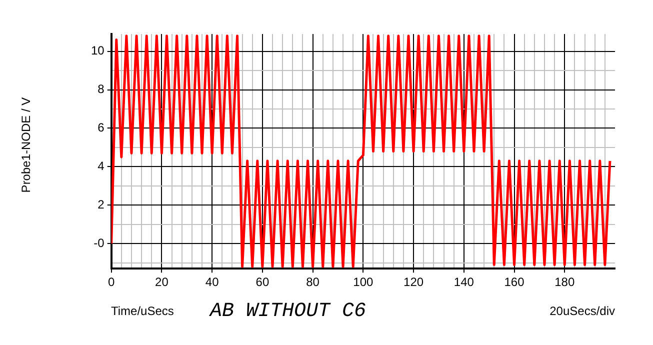 This screenshot has height=345, width=653. What do you see at coordinates (414, 282) in the screenshot?
I see `x-tick-label: 120` at bounding box center [414, 282].